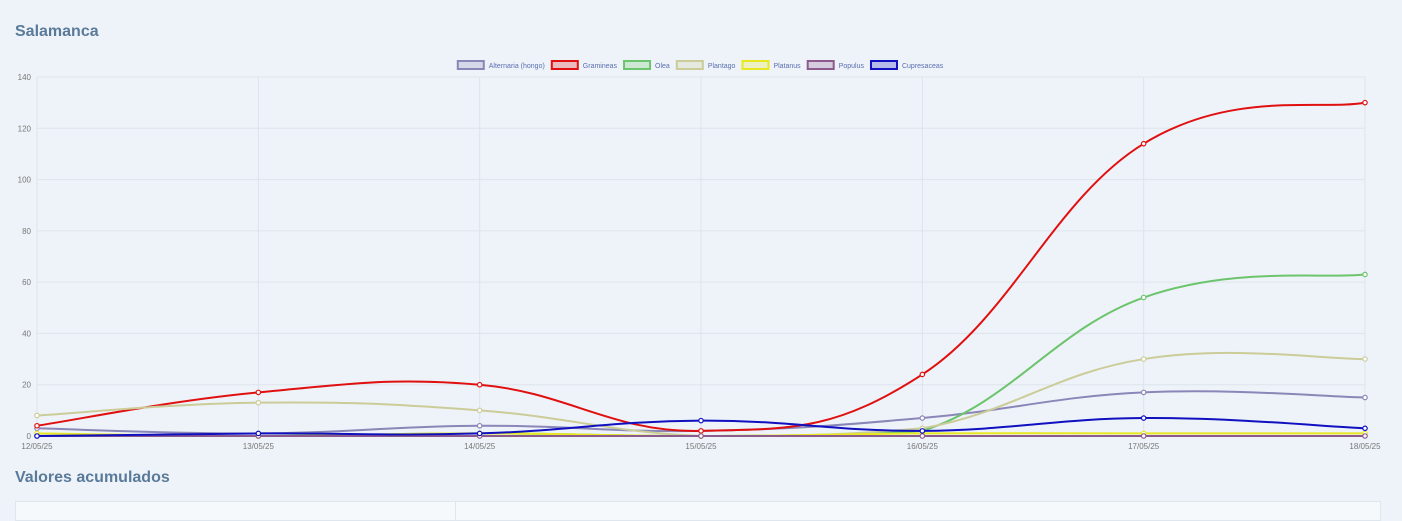  I want to click on legend-swatch-platanus, so click(755, 65).